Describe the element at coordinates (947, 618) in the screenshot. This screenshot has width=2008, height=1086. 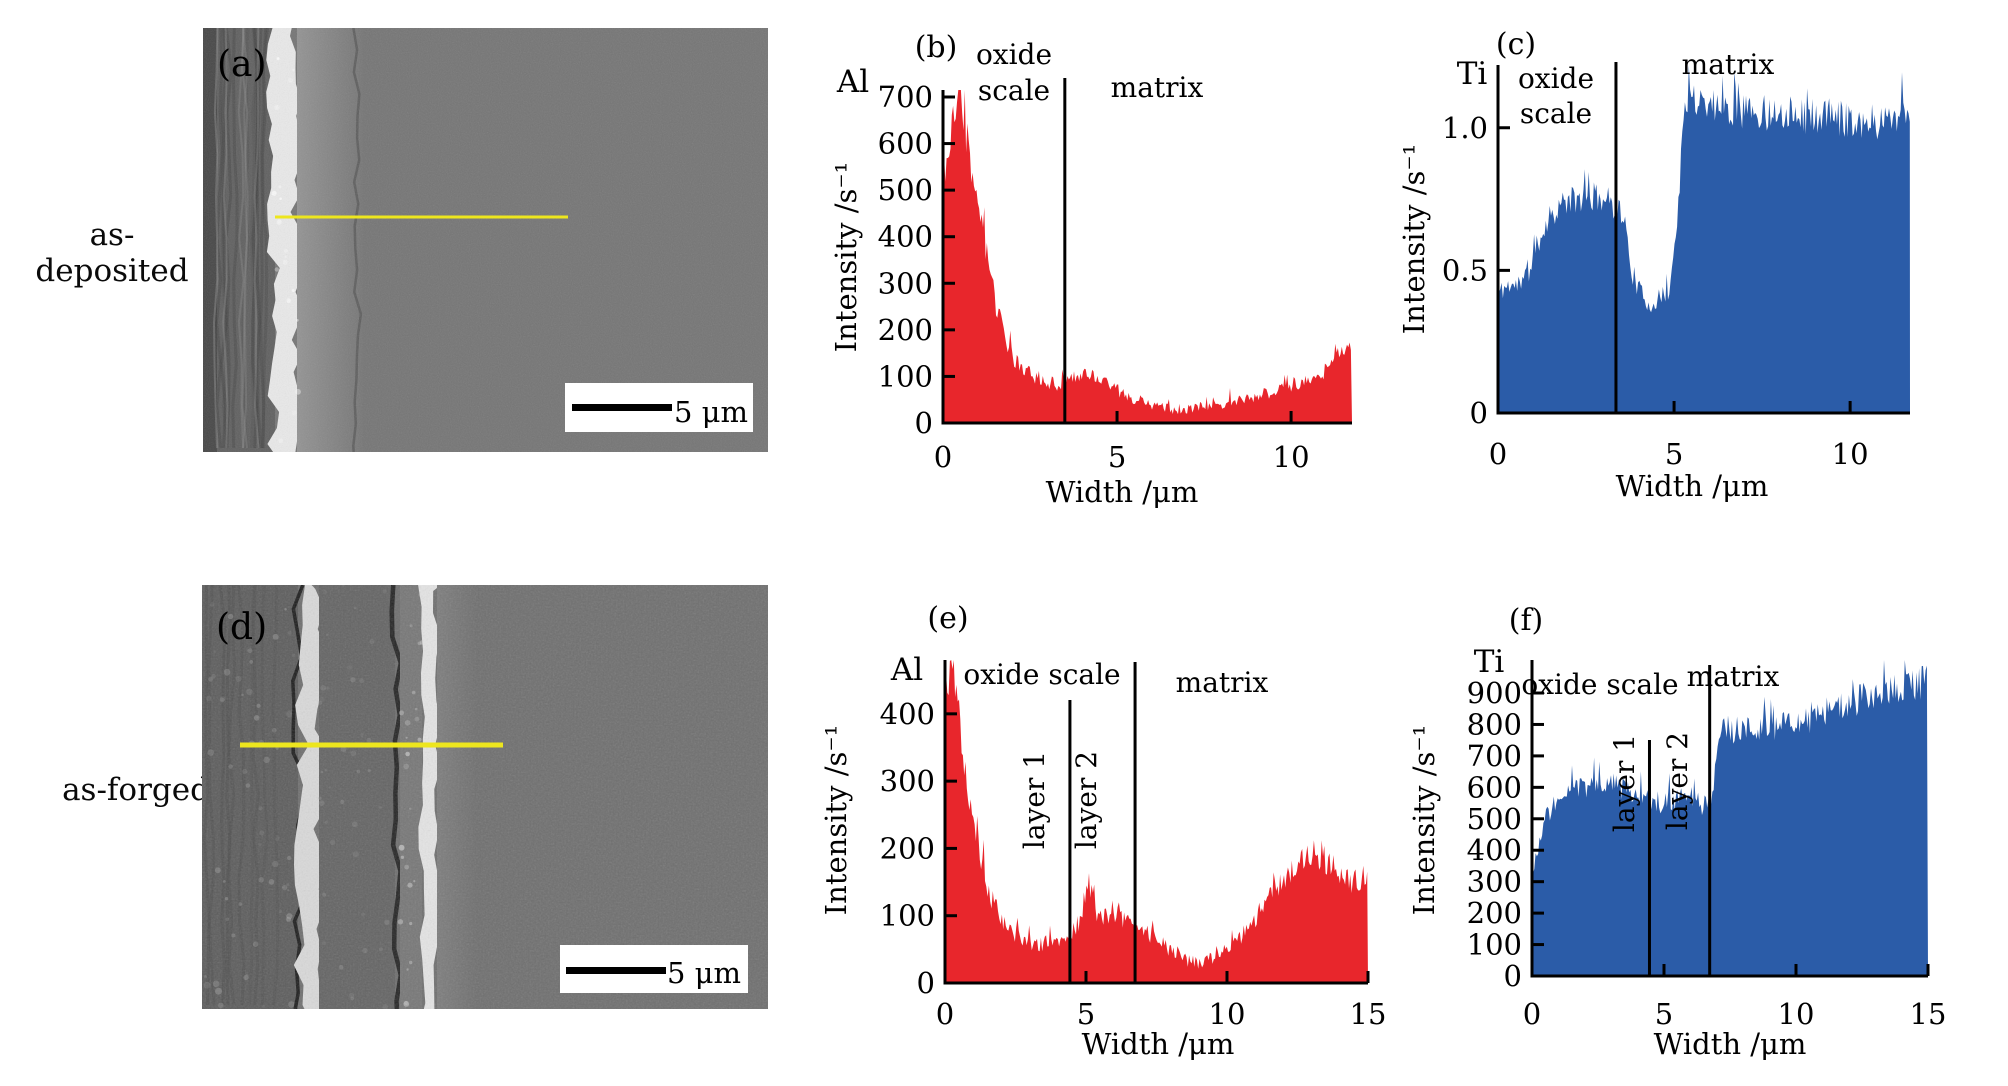
I see `annotation-(e): (e)` at that location.